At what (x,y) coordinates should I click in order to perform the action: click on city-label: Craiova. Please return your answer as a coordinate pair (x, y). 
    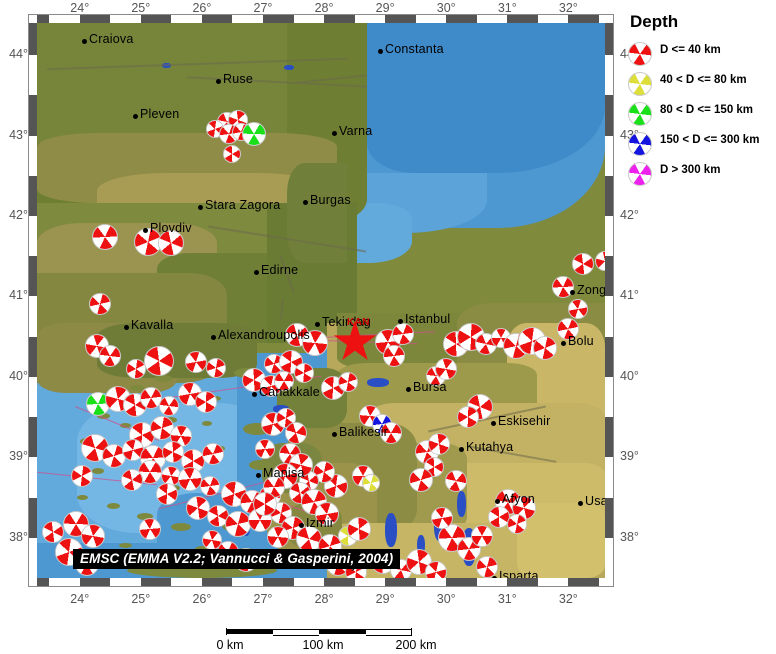
    Looking at the image, I should click on (111, 39).